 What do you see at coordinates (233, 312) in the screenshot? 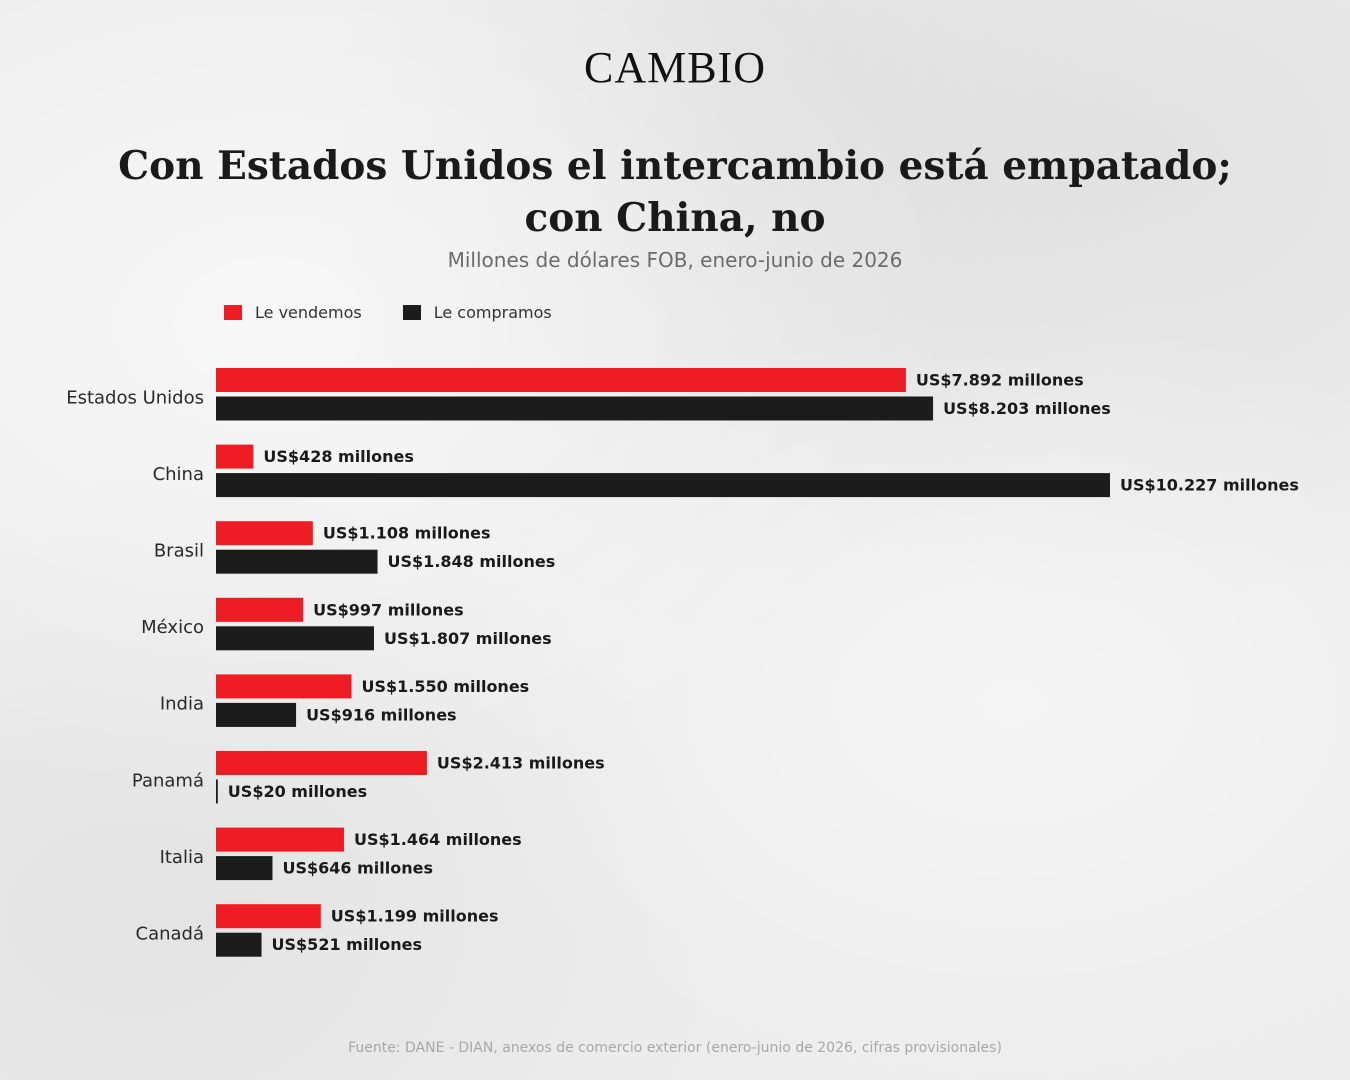
I see `legend-swatch-sell` at bounding box center [233, 312].